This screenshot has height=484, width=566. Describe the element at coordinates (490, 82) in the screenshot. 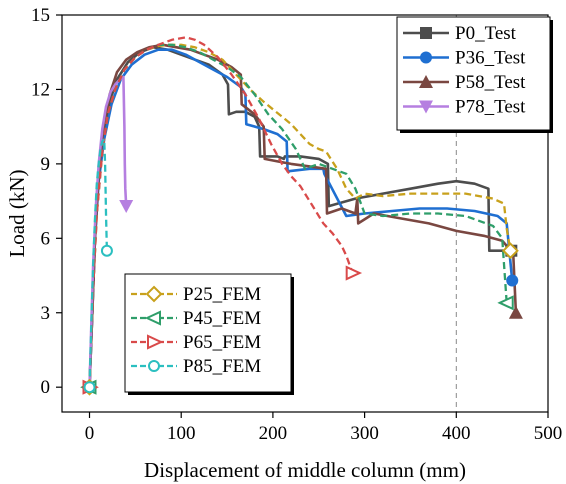

I see `legend-label-p58-test: P58_Test` at that location.